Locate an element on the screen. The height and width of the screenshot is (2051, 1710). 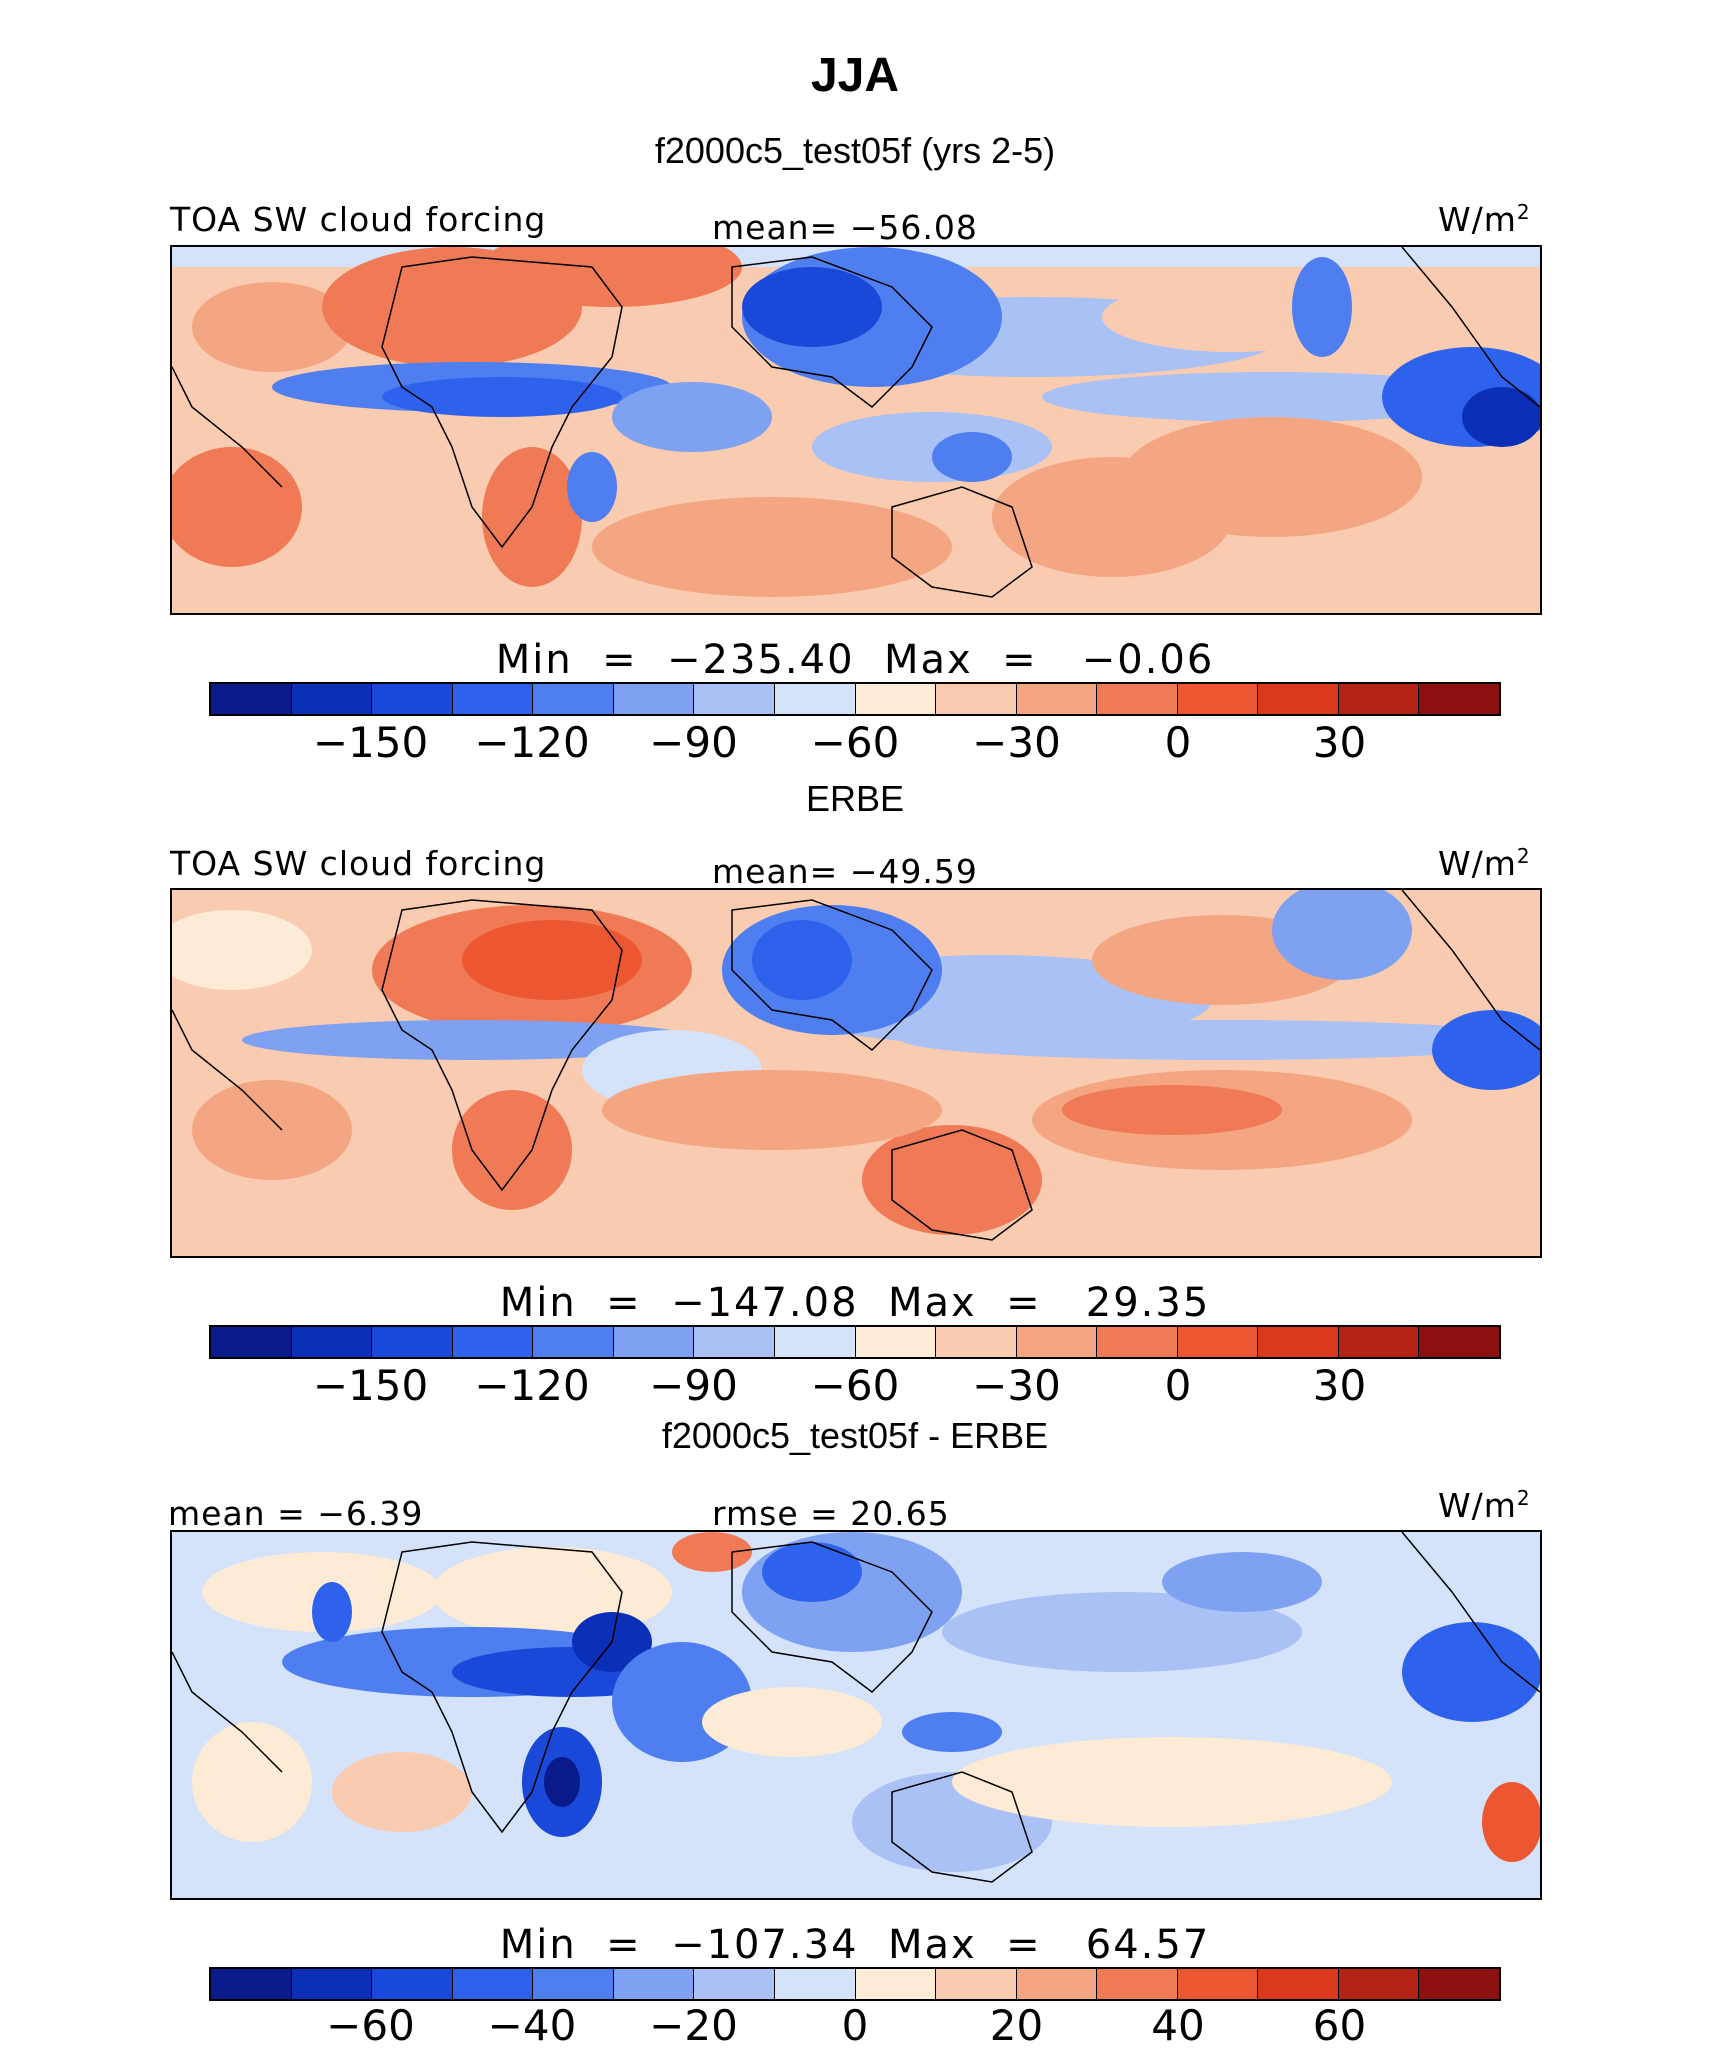
panel1-colorbar is located at coordinates (855, 699).